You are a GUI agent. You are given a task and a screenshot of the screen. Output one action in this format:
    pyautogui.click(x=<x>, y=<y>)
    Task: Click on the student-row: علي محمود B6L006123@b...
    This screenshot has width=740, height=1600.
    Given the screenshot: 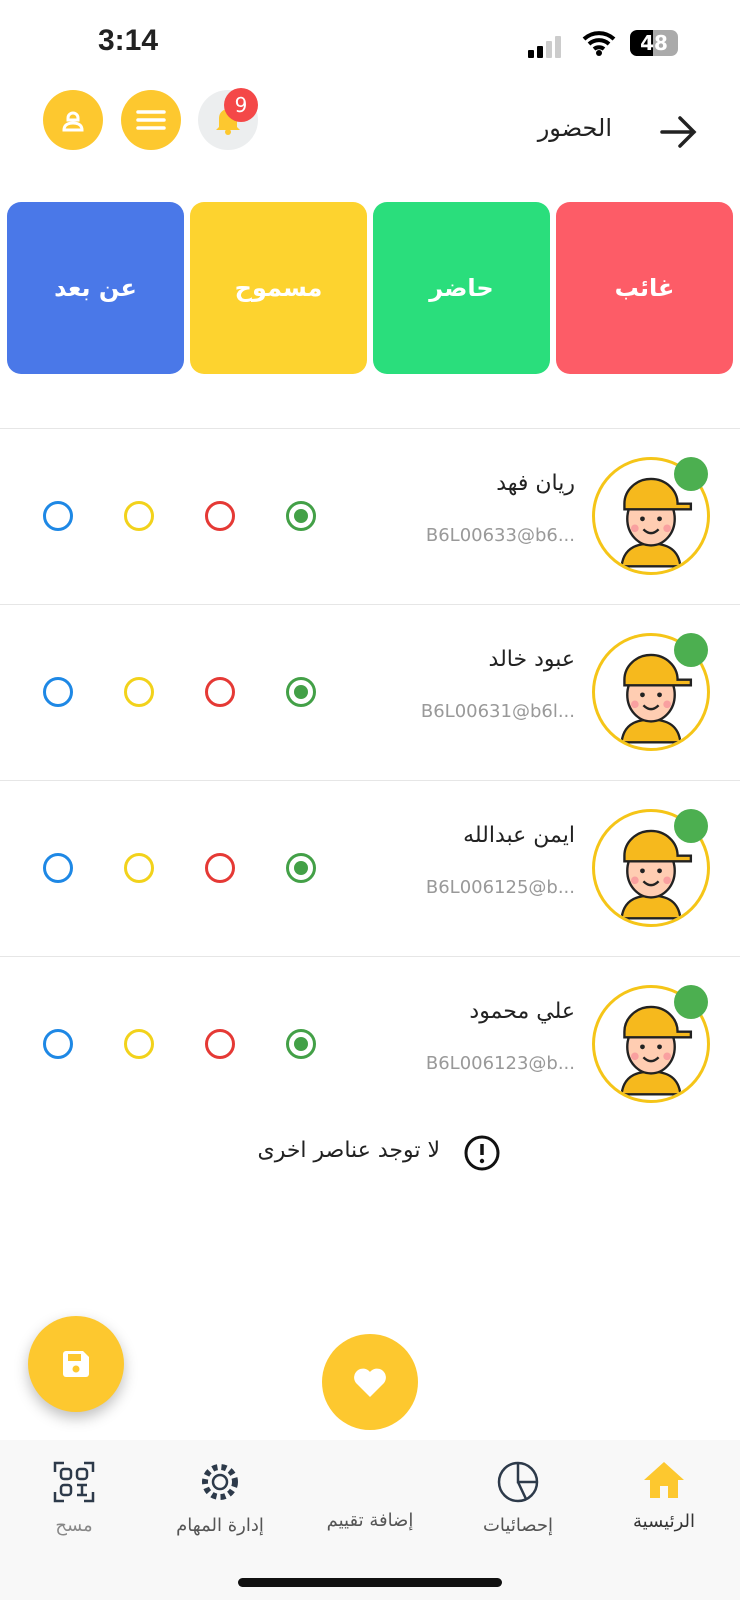 What is the action you would take?
    pyautogui.click(x=370, y=1042)
    